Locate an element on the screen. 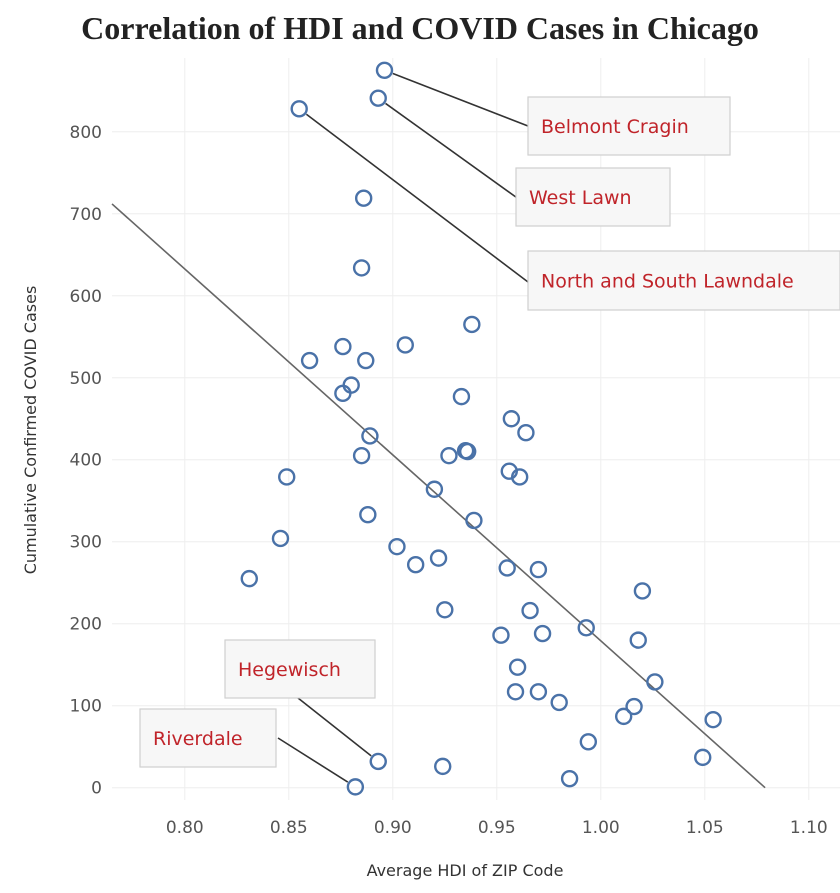 The image size is (840, 893). y-tick-label: 100 is located at coordinates (86, 707).